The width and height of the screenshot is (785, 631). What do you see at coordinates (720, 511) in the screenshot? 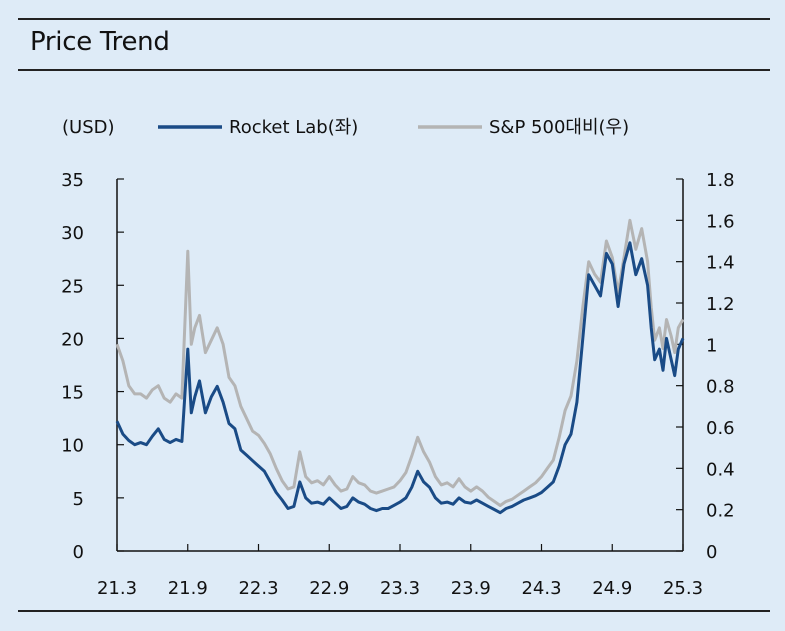
I see `right-tick-label: 0.2` at bounding box center [720, 511].